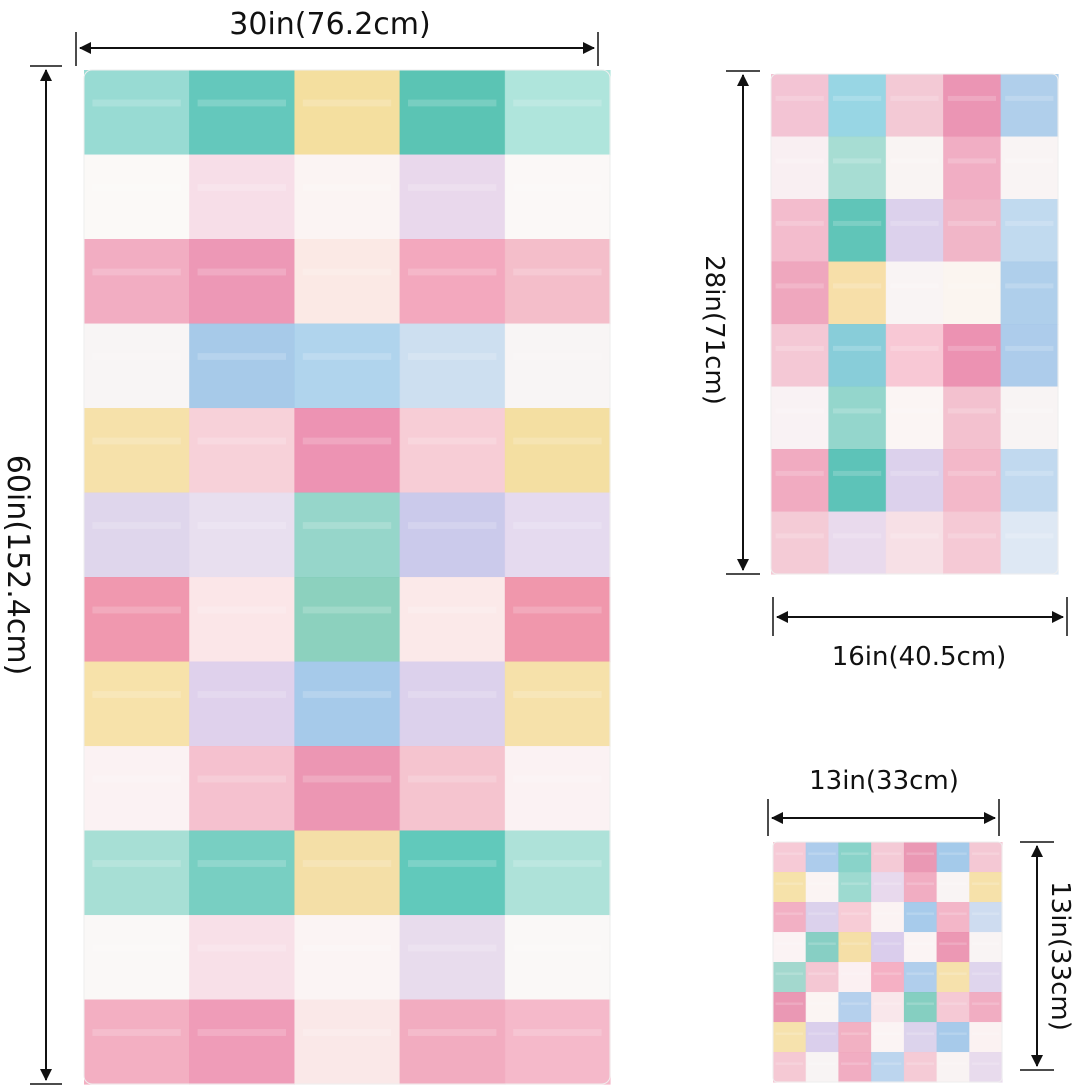  Describe the element at coordinates (714, 330) in the screenshot. I see `hand-height-label: 28in(71cm)` at that location.